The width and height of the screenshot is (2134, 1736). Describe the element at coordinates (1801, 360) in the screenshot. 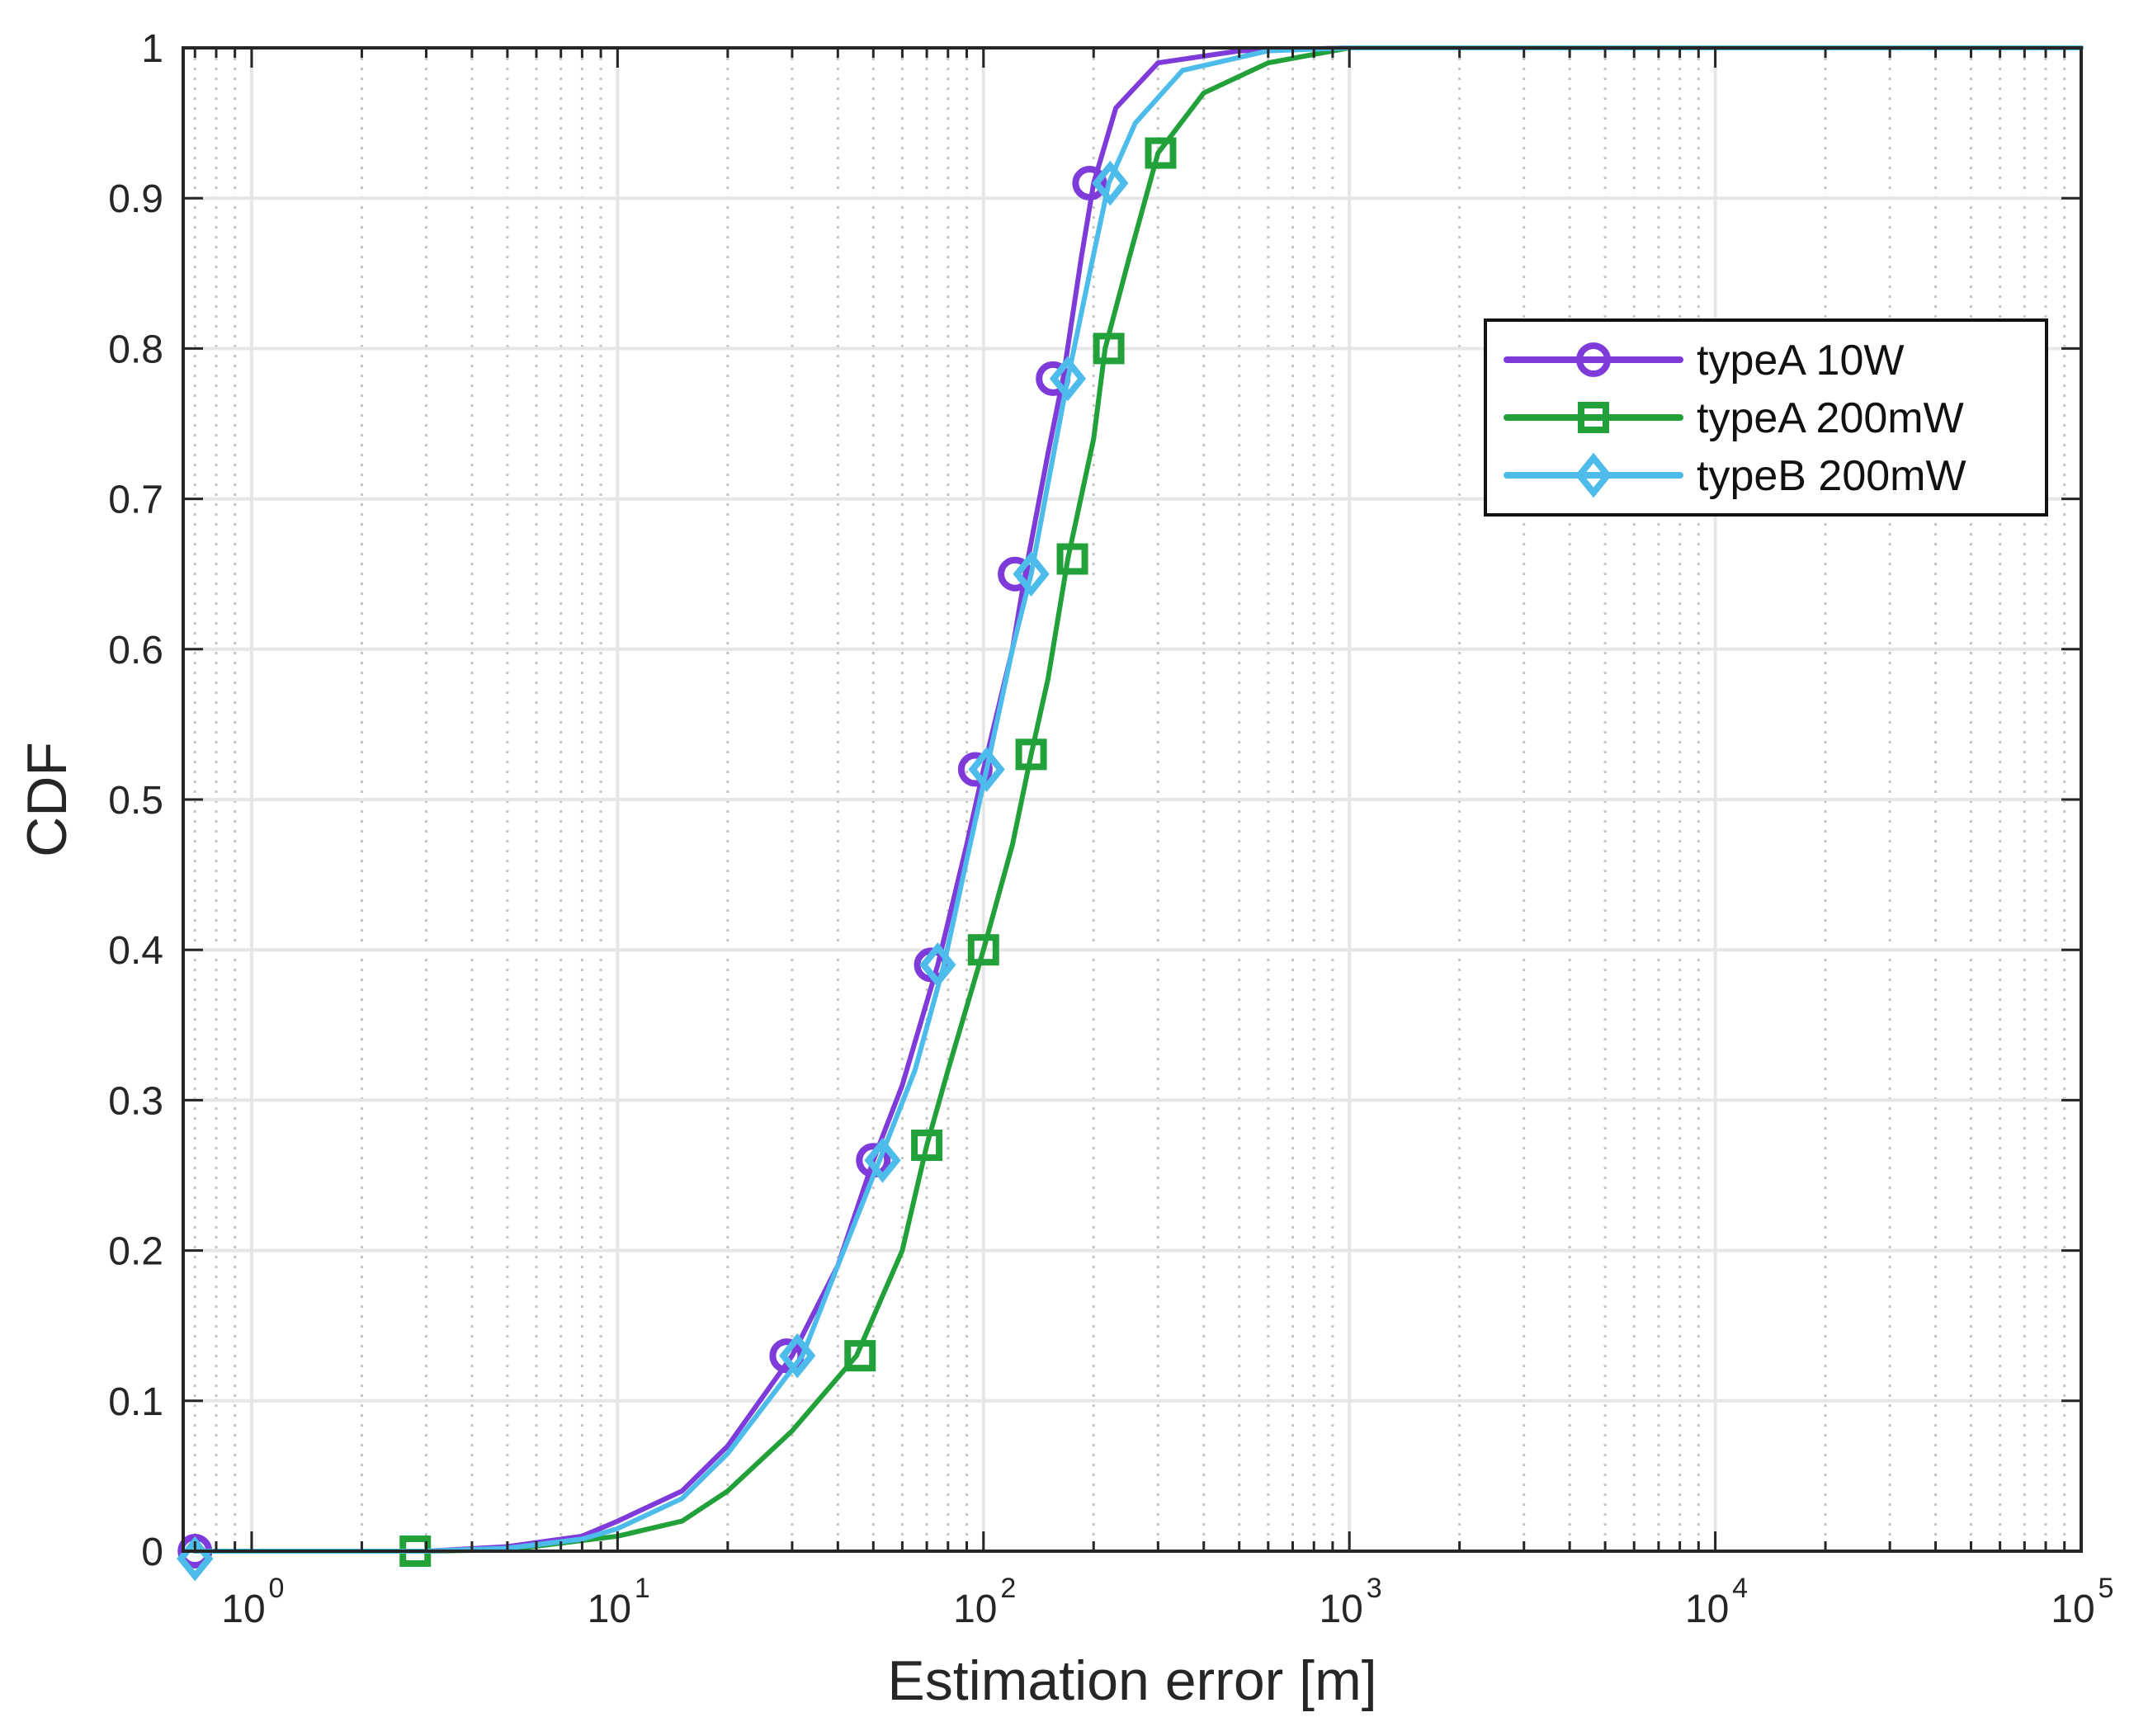

I see `legend-label: typeA 10W` at that location.